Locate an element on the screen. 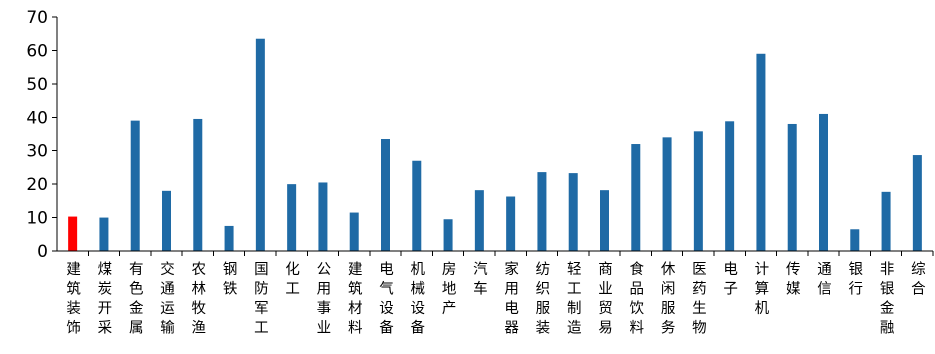  bar-房地产 is located at coordinates (448, 235).